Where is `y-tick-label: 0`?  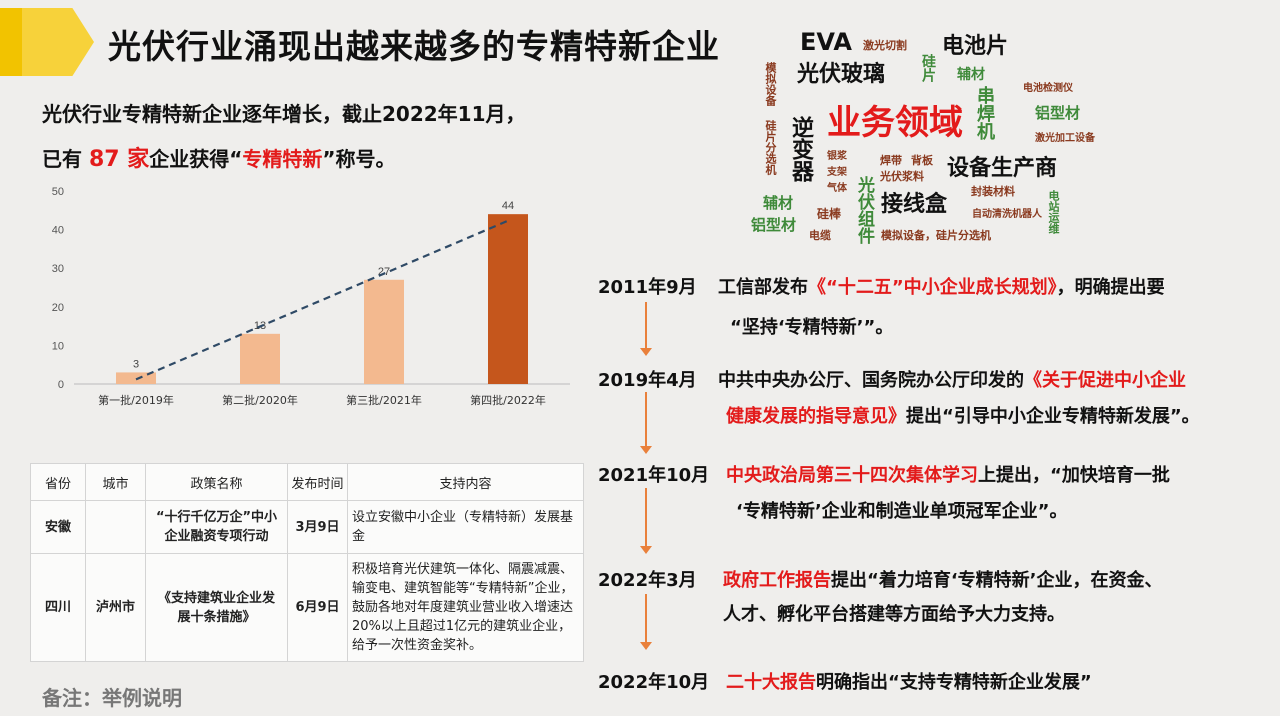
y-tick-label: 0 is located at coordinates (61, 385).